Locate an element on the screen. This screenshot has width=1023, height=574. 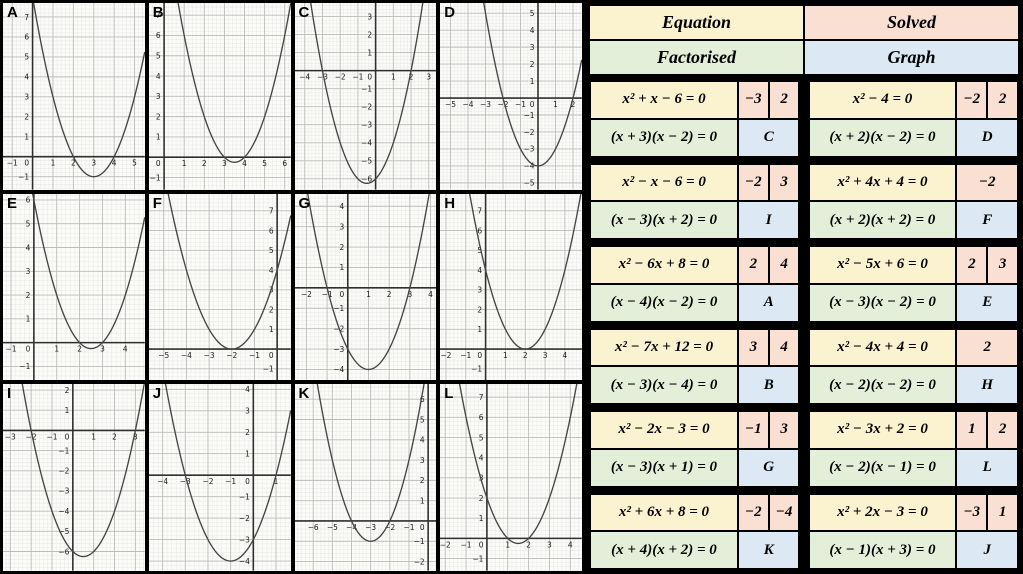
graph-label: D is located at coordinates (450, 12).